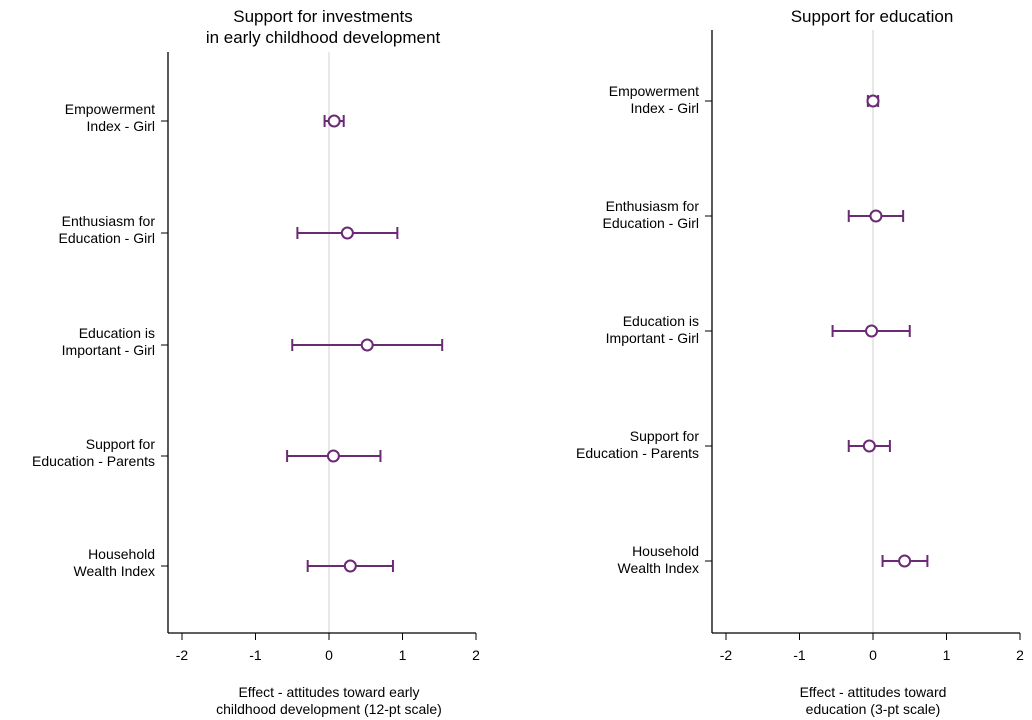 The height and width of the screenshot is (720, 1032). What do you see at coordinates (93, 461) in the screenshot?
I see `left-category-label-4b: Education - Parents` at bounding box center [93, 461].